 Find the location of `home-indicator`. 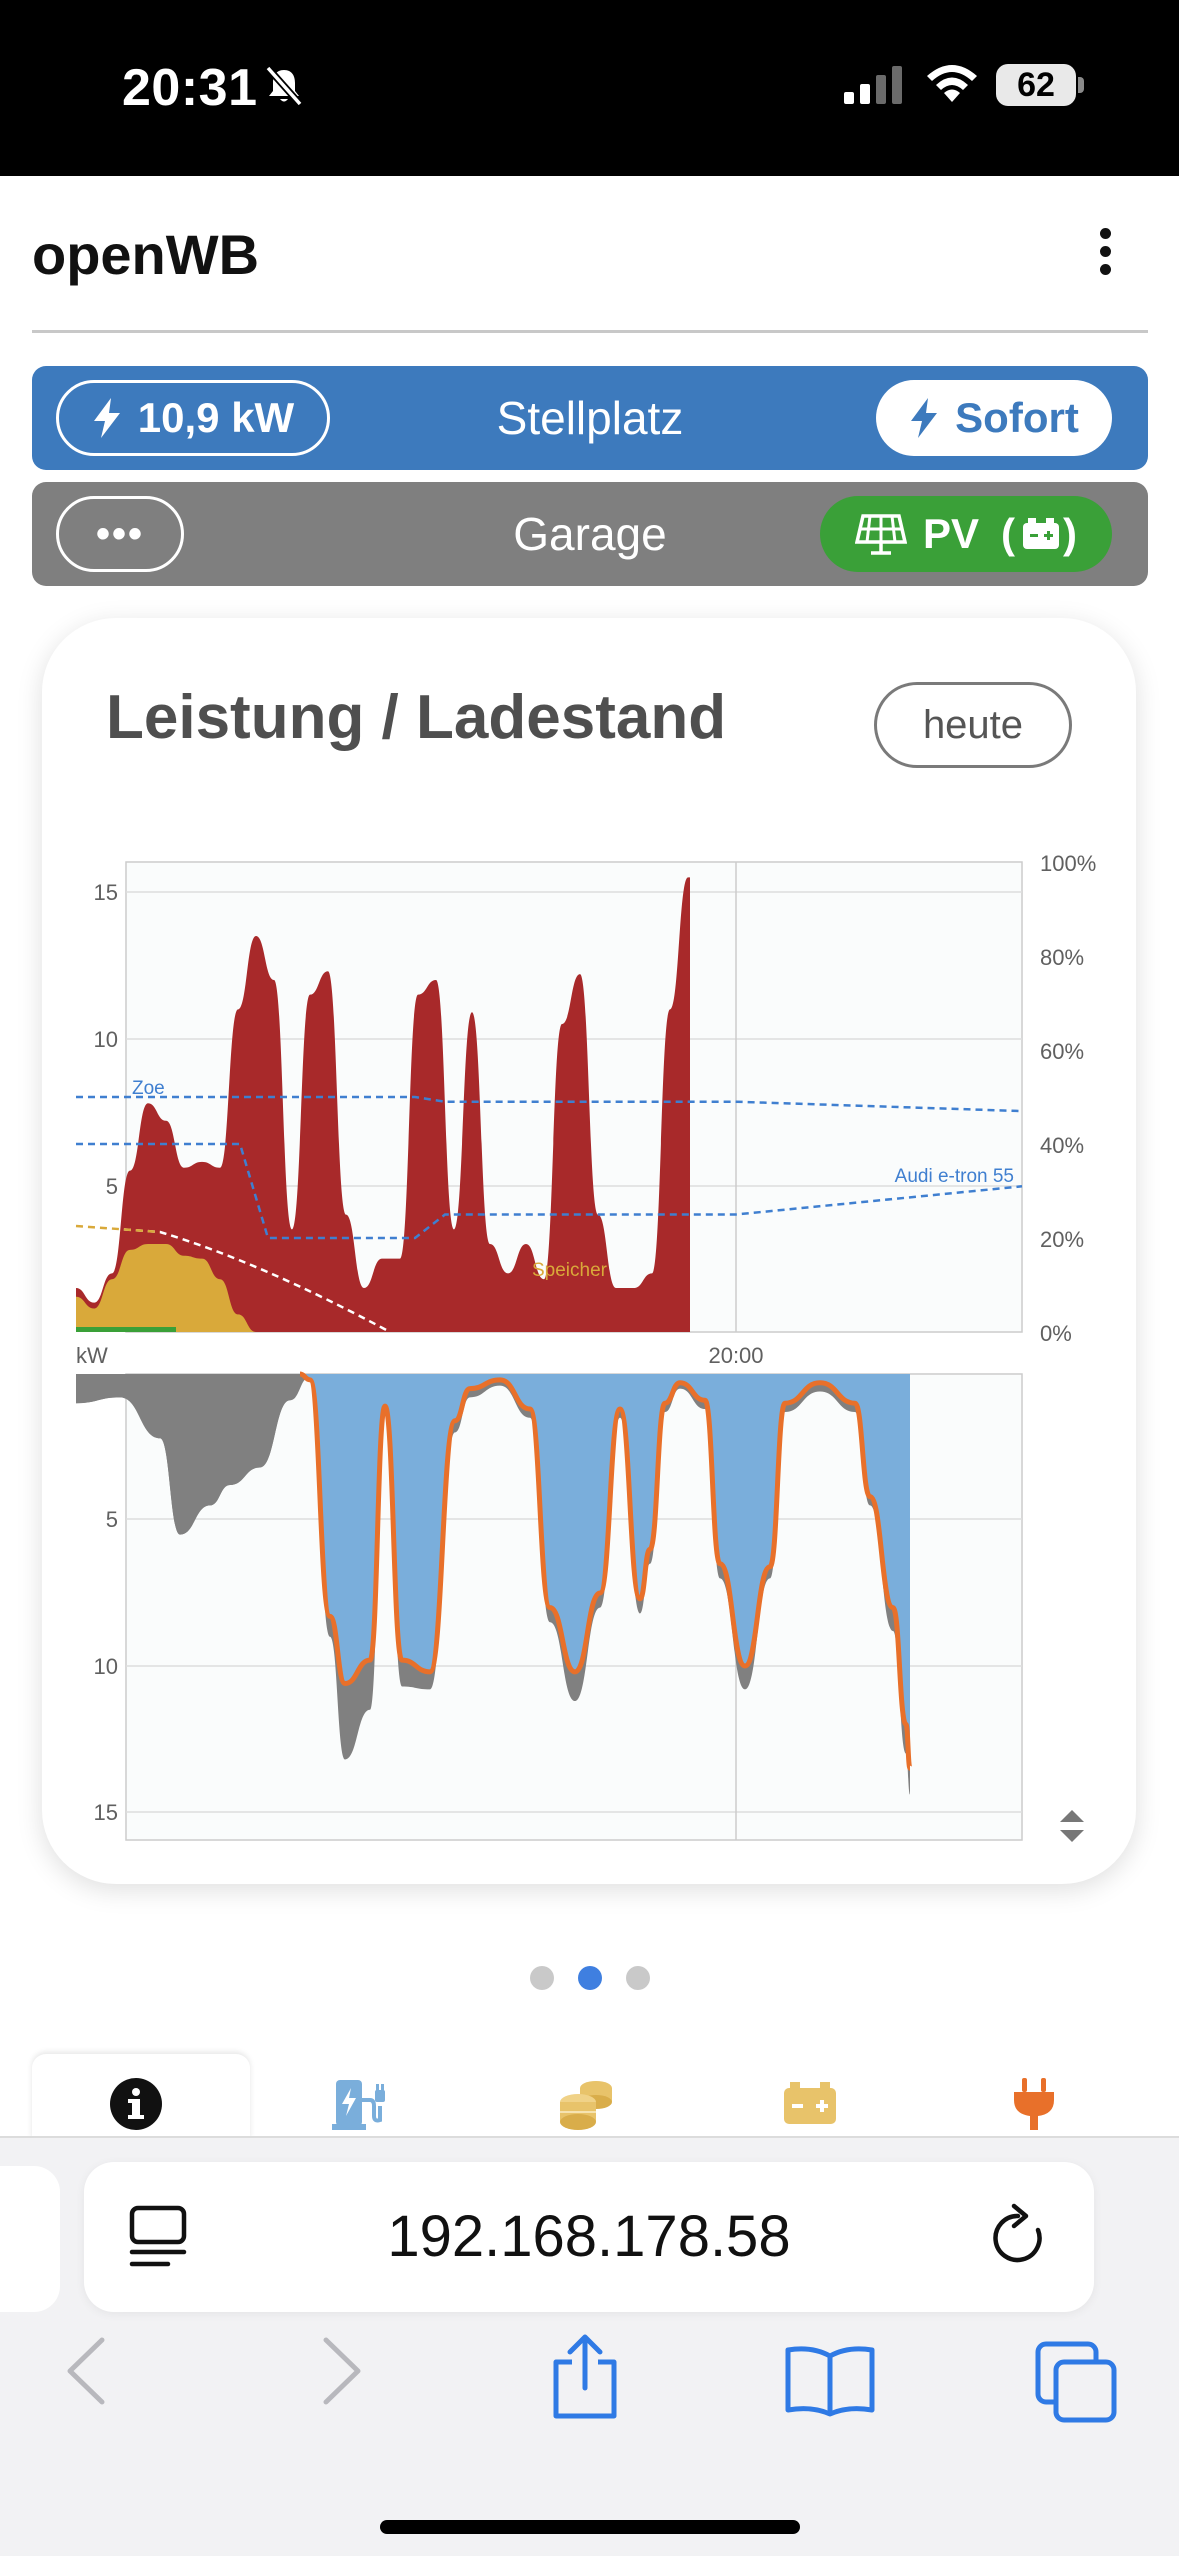

home-indicator is located at coordinates (590, 2527).